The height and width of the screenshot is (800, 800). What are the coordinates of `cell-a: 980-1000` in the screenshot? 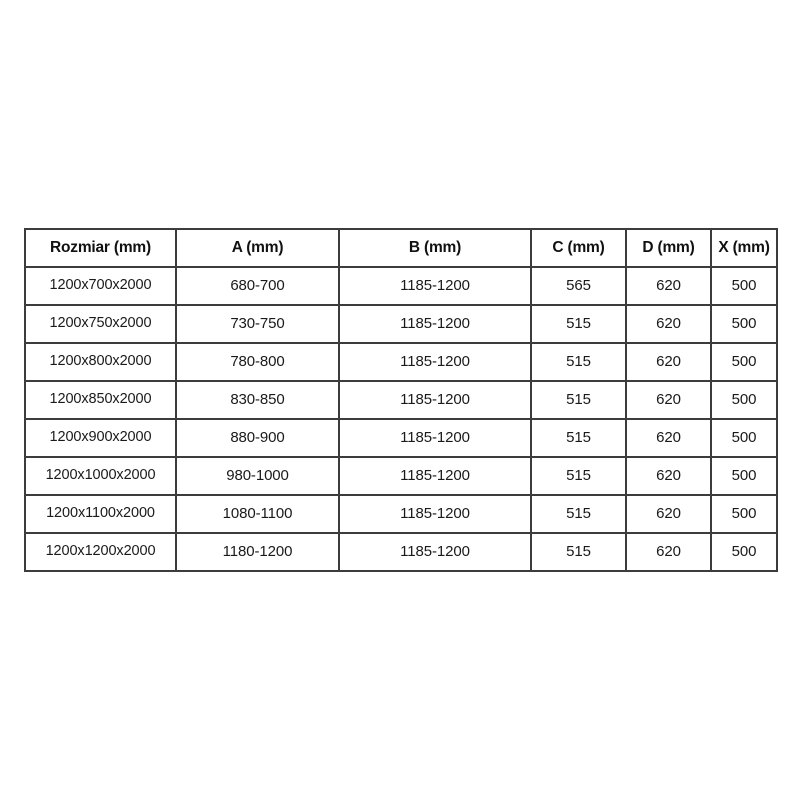 It's located at (257, 476).